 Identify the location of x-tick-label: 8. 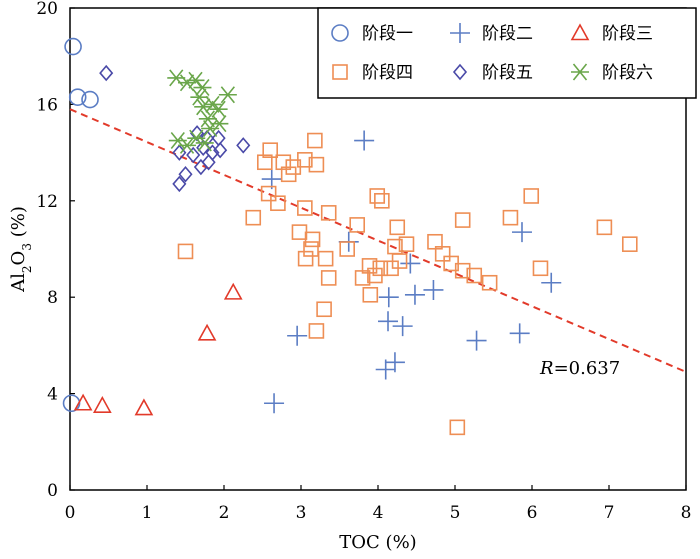
(686, 513).